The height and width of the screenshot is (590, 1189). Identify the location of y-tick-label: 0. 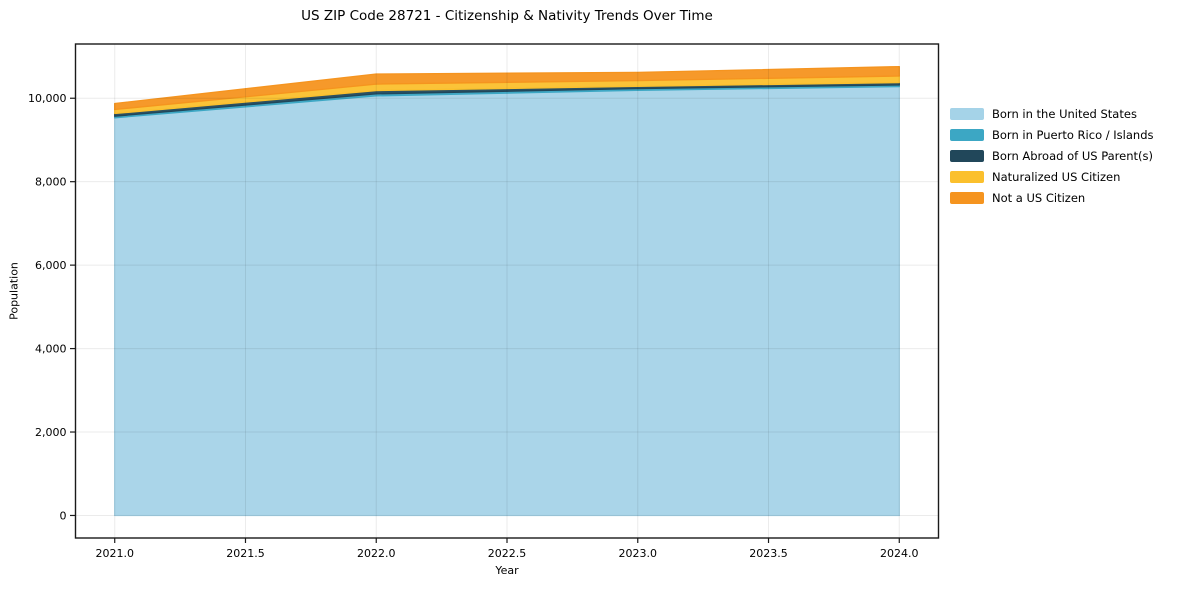
(63, 515).